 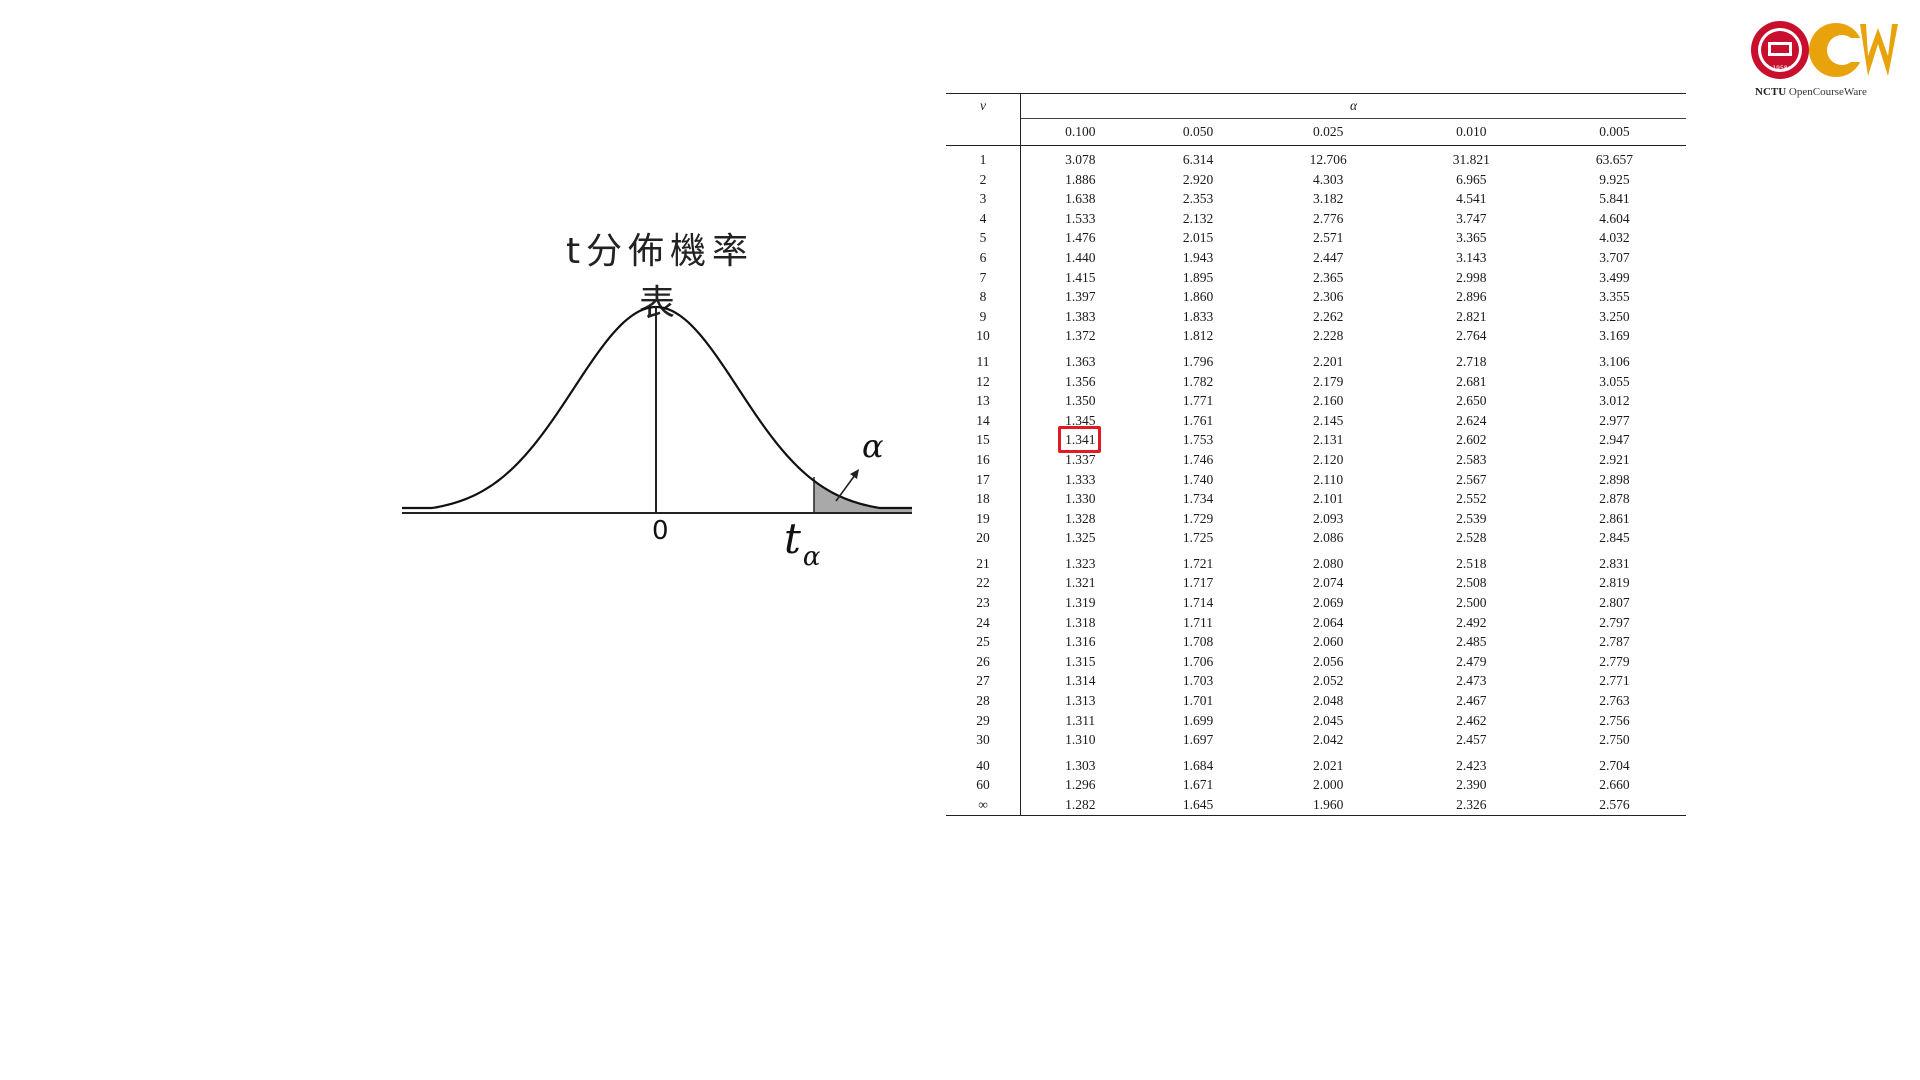 I want to click on df-cell: 10, so click(x=983, y=336).